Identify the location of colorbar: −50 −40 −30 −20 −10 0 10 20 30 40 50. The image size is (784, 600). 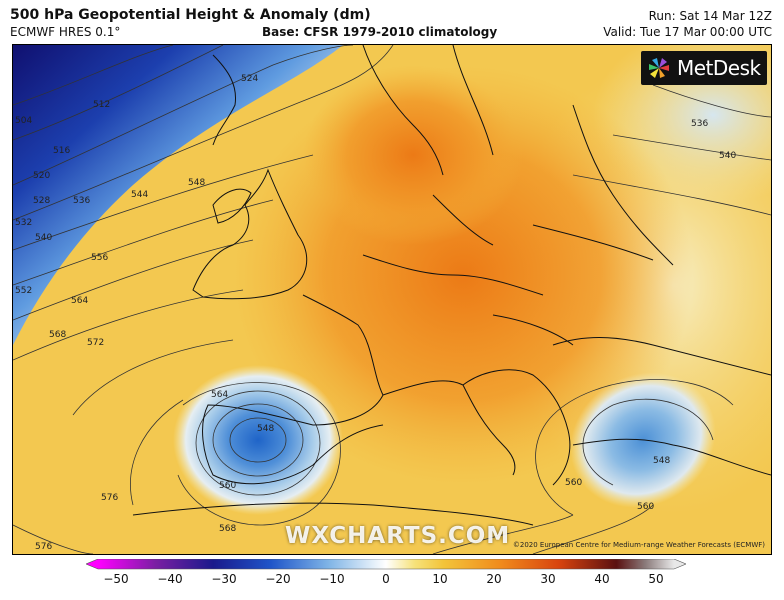
(386, 578).